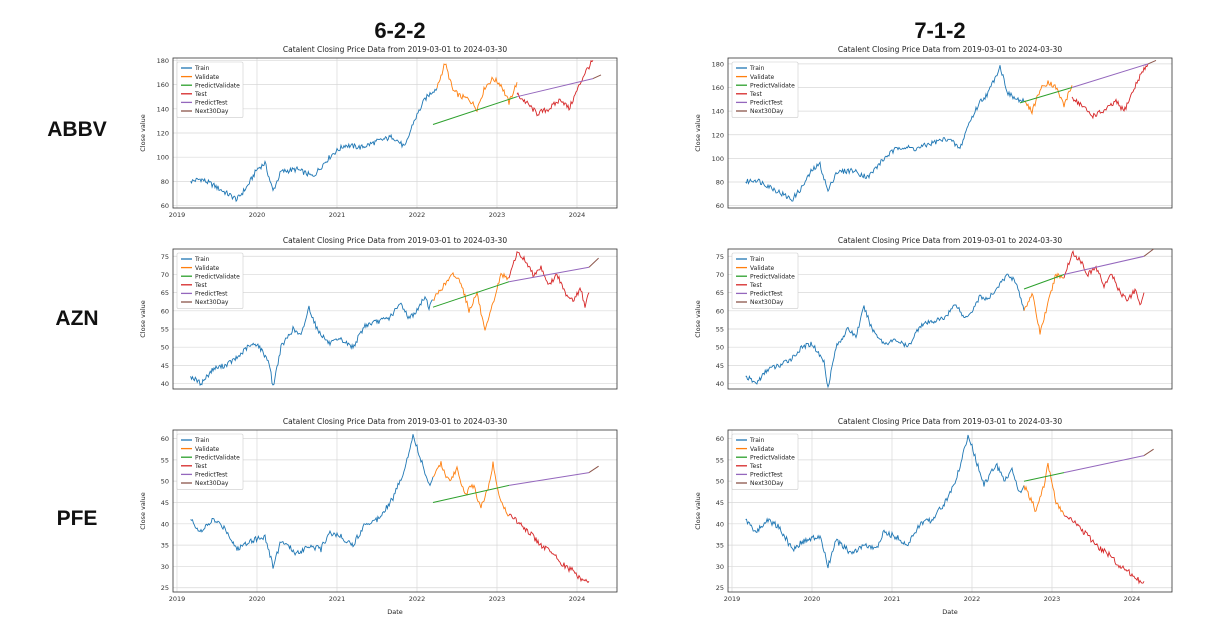 This screenshot has height=644, width=1230. What do you see at coordinates (163, 109) in the screenshot?
I see `y-tick-label: 140` at bounding box center [163, 109].